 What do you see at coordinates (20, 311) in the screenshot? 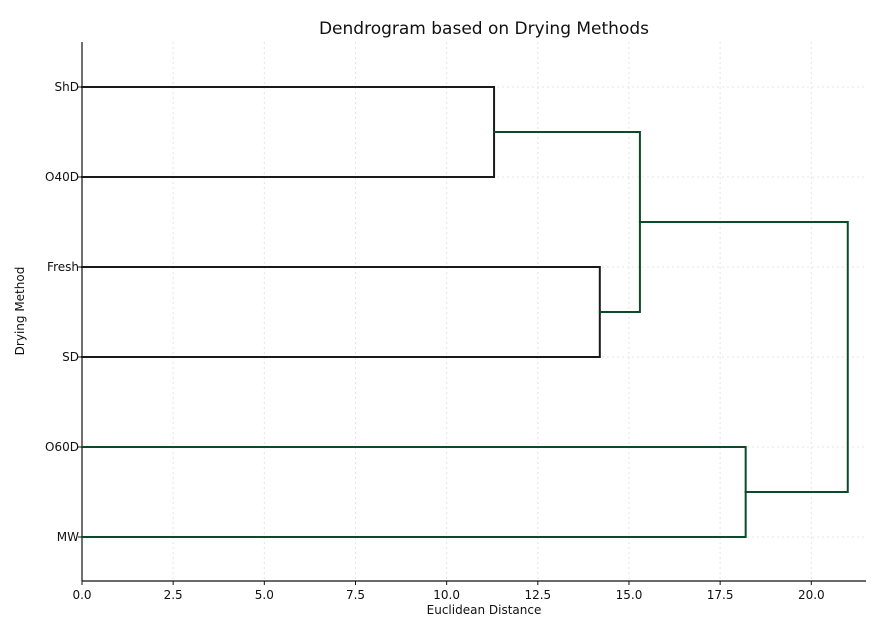
I see `y-axis-label: Drying Method` at bounding box center [20, 311].